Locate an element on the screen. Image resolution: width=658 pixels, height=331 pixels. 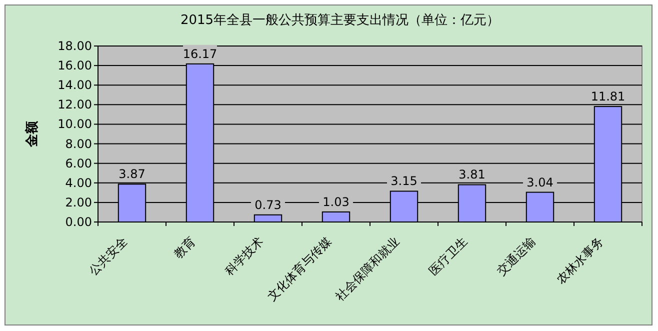
x-tick-label: 公共安全 is located at coordinates (108, 256).